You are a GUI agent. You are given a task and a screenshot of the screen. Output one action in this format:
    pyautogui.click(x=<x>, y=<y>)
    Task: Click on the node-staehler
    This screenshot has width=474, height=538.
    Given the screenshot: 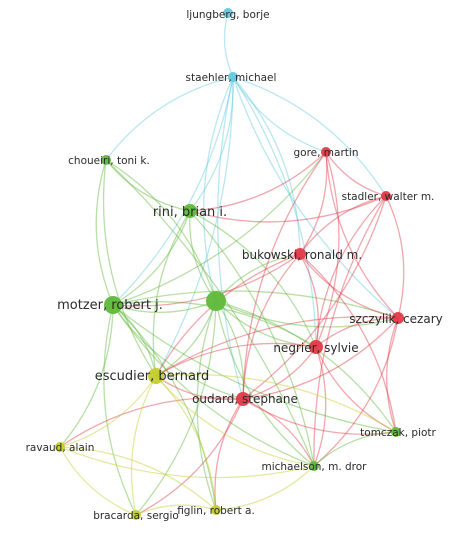 What is the action you would take?
    pyautogui.click(x=233, y=77)
    